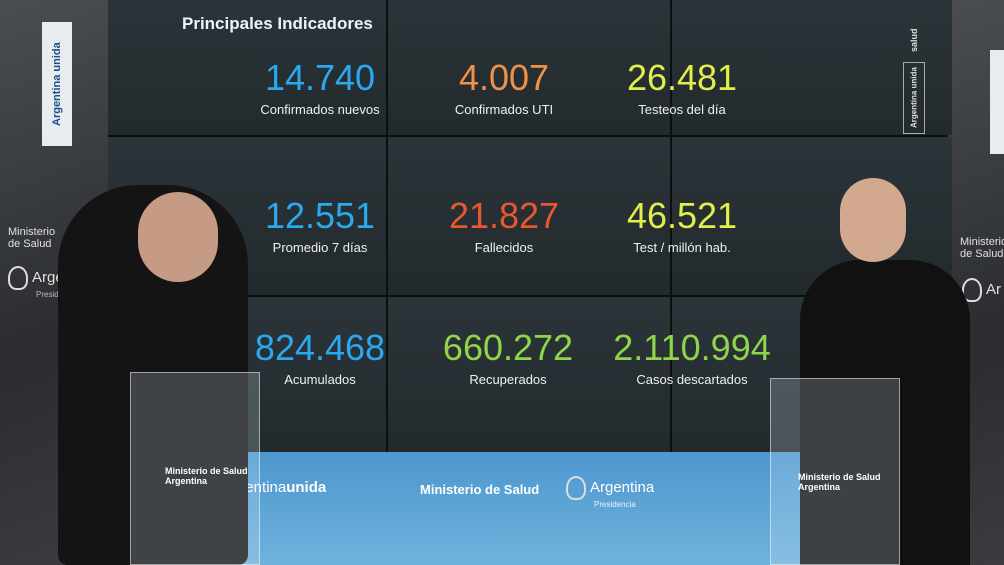 Image resolution: width=1004 pixels, height=565 pixels. I want to click on podium-left, so click(195, 468).